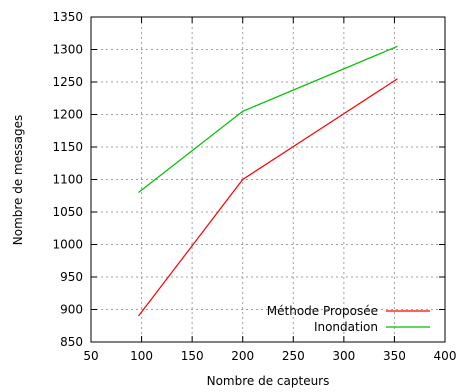  I want to click on y-tick-label: 1000, so click(67, 245).